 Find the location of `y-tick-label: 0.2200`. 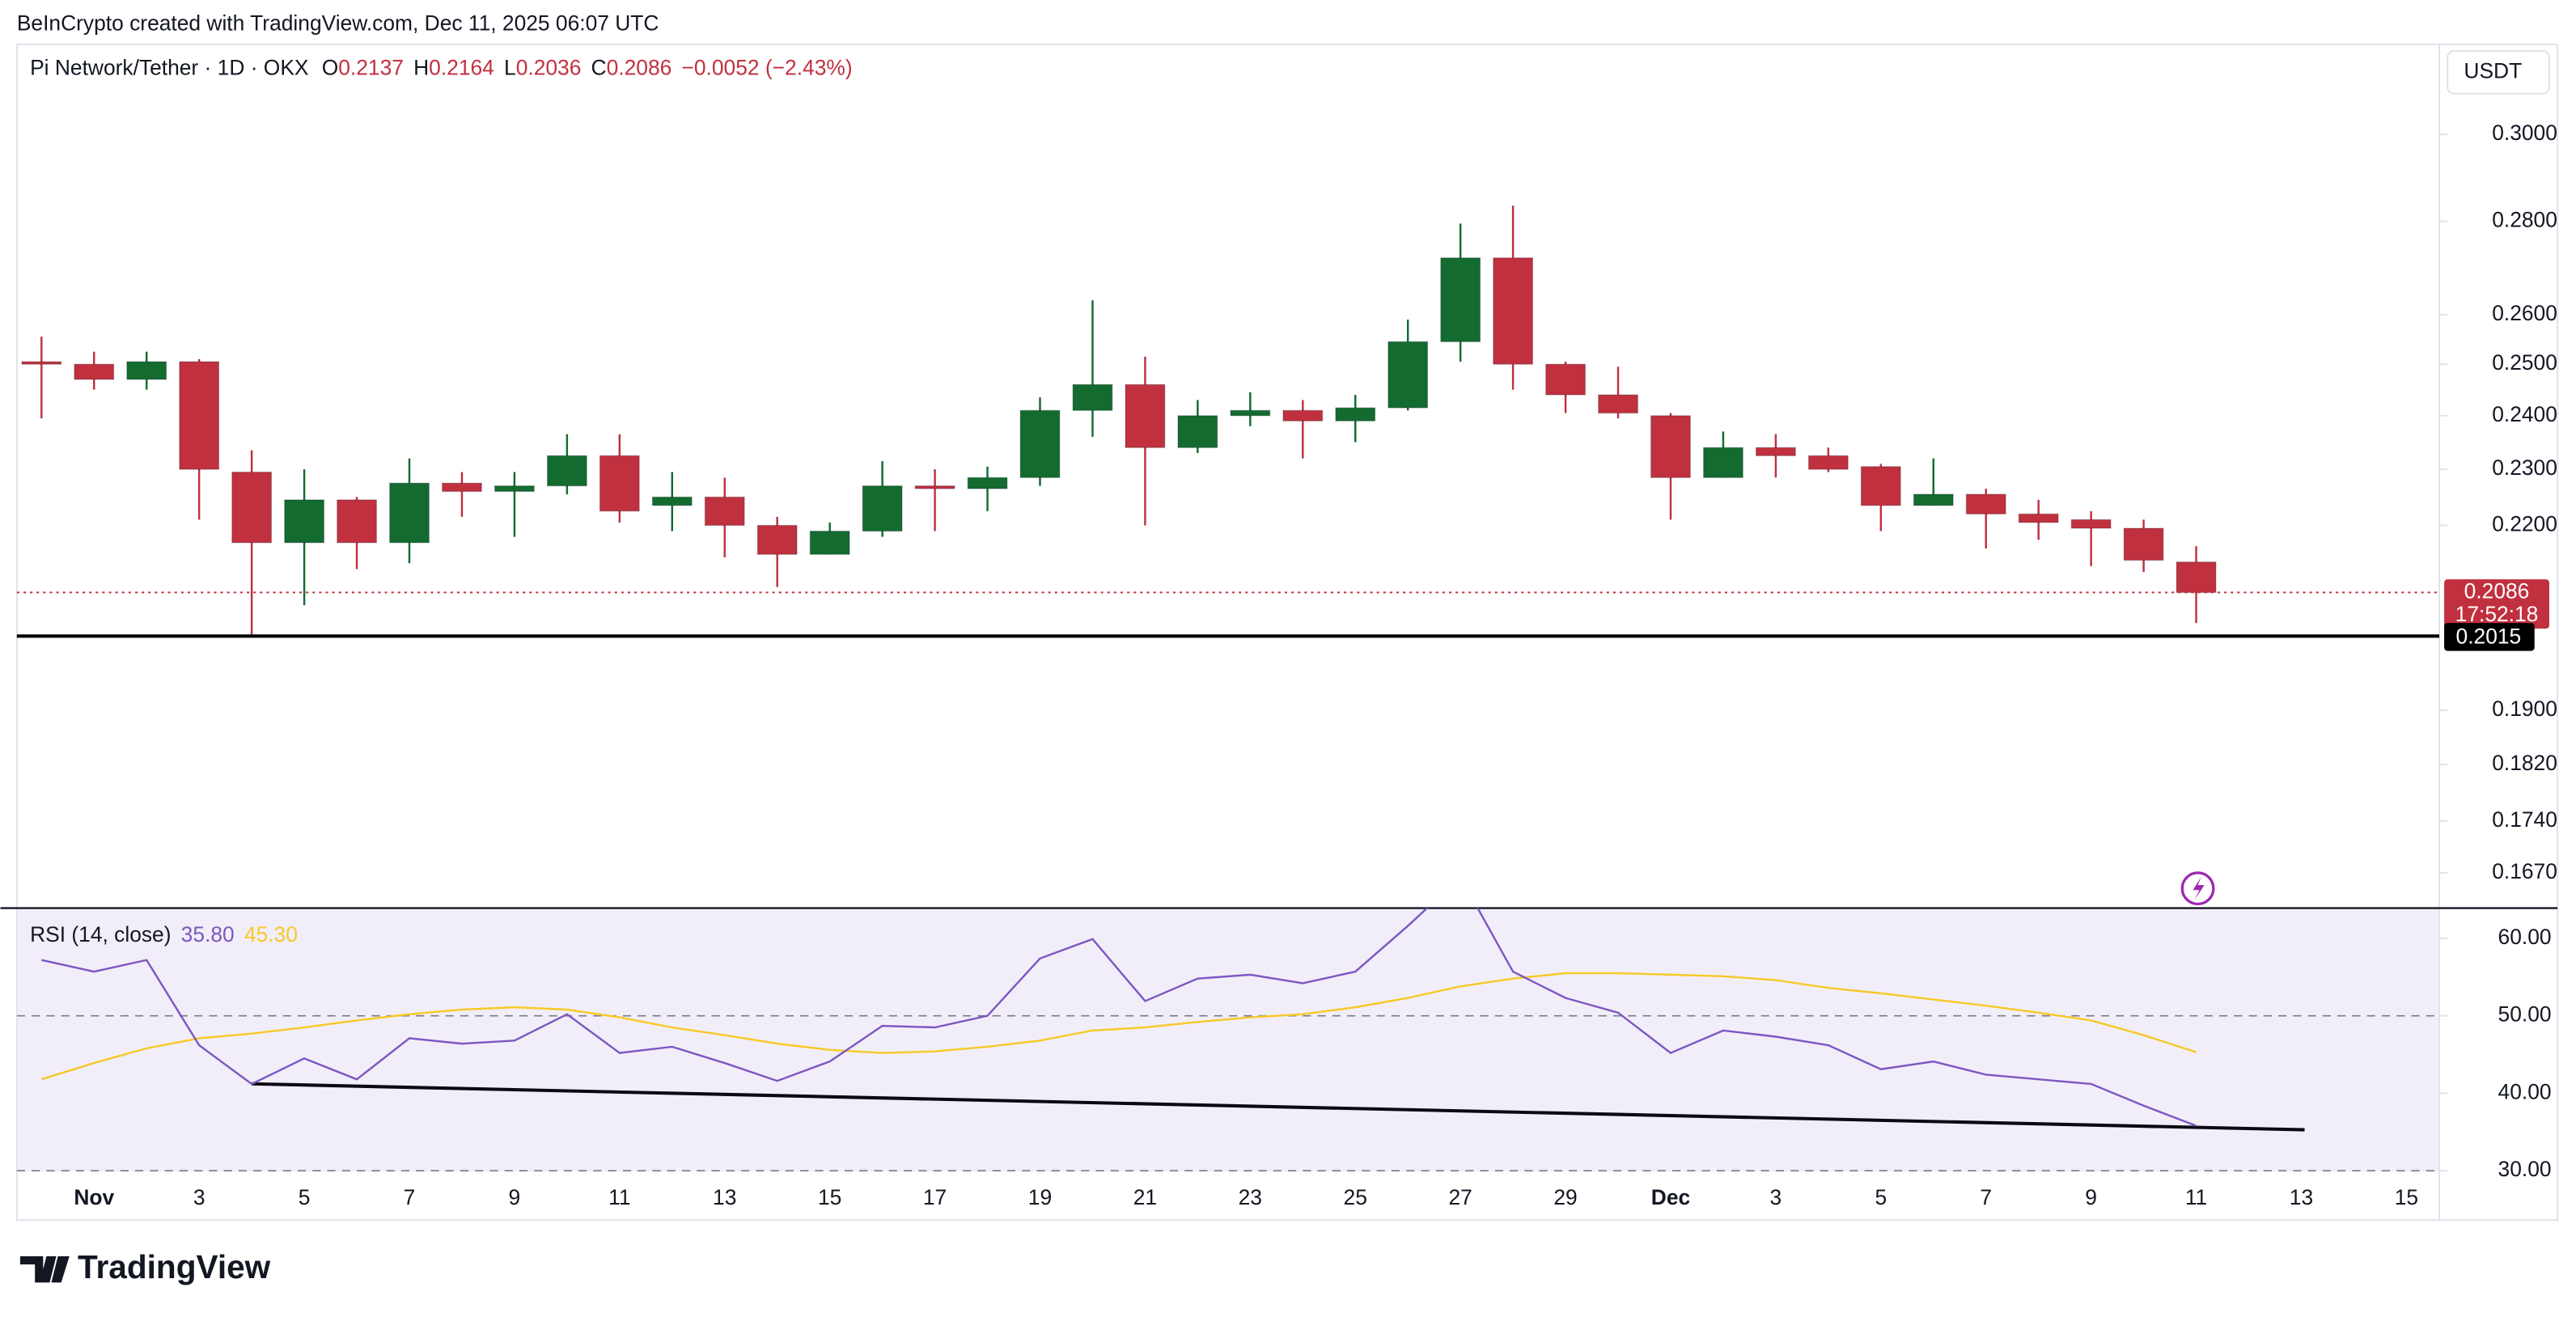

y-tick-label: 0.2200 is located at coordinates (2524, 523).